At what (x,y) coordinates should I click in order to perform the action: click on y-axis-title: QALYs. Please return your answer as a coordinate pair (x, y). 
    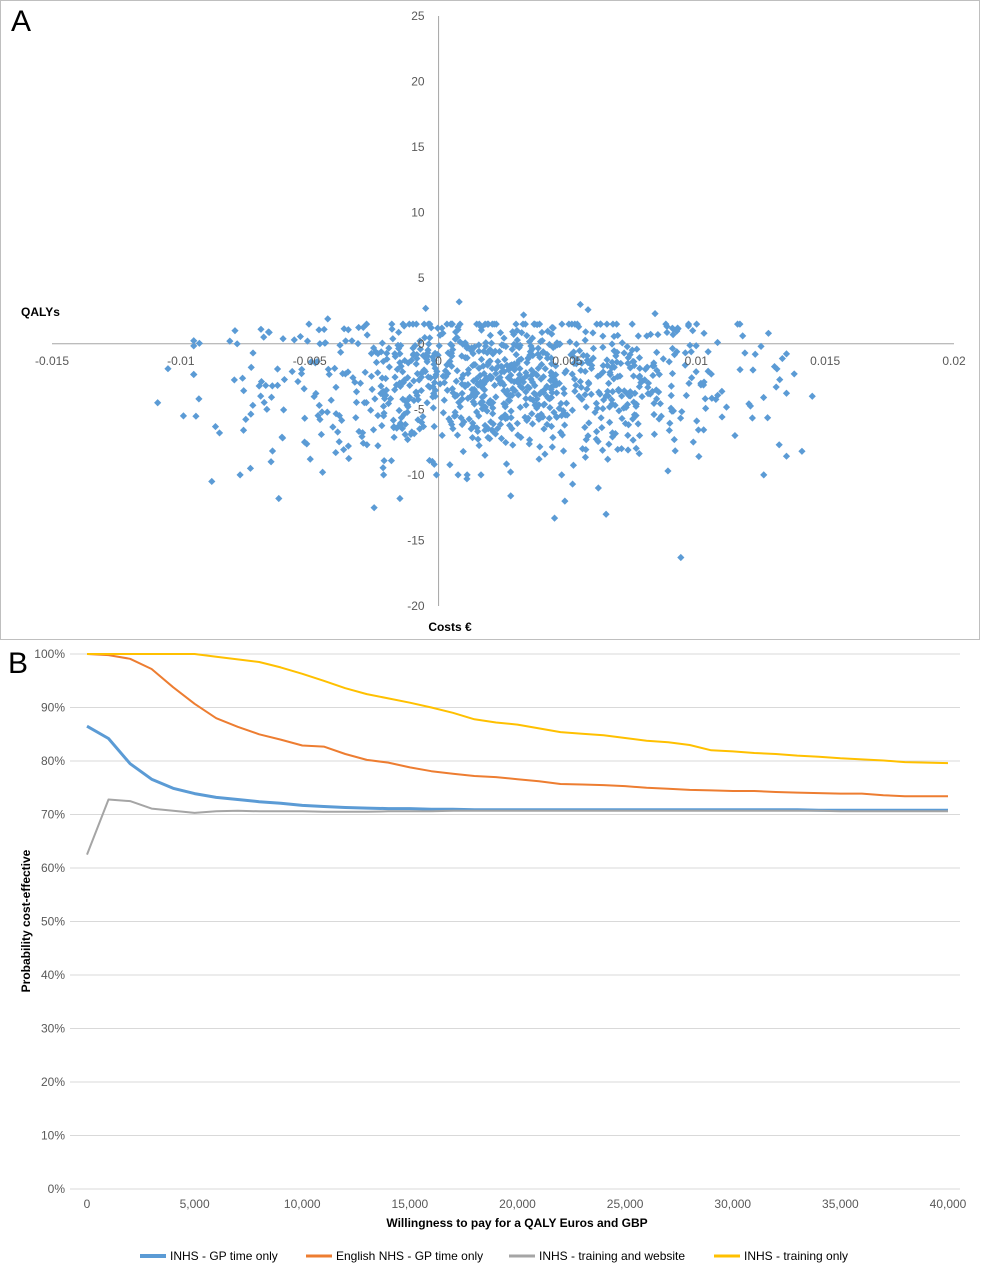
    Looking at the image, I should click on (40, 312).